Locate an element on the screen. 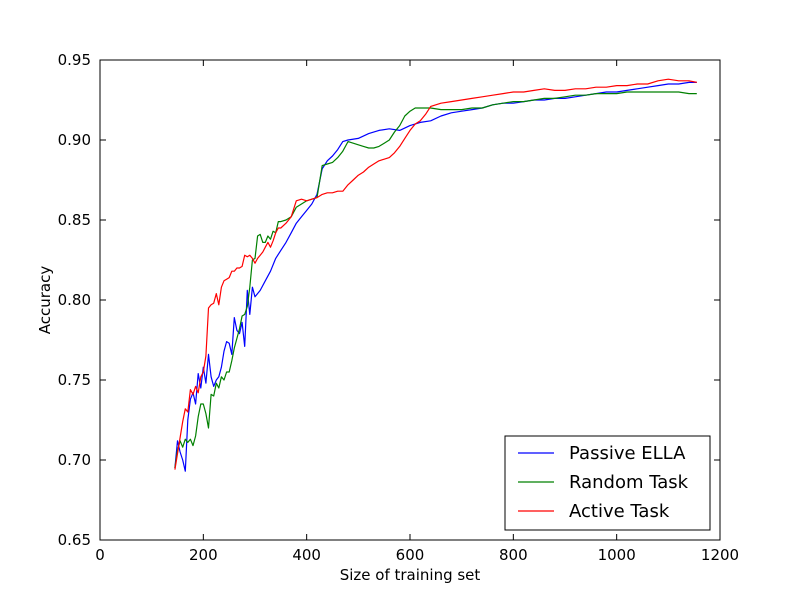  x-axis-label: Size of training set is located at coordinates (410, 575).